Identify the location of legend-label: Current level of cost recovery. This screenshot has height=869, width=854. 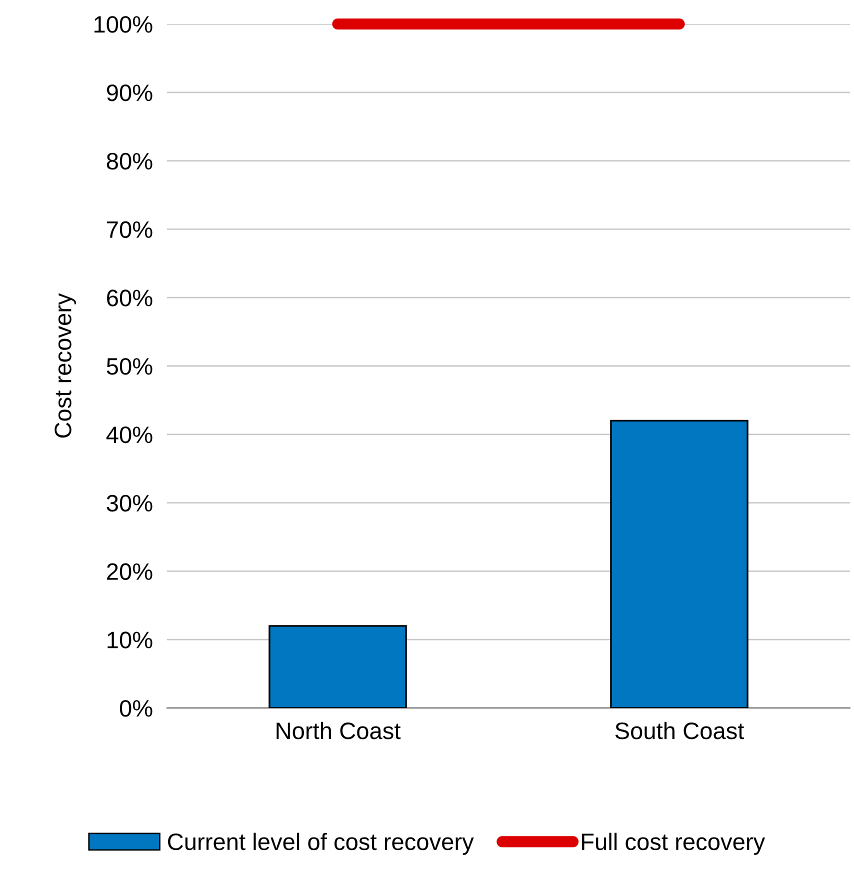
(321, 843).